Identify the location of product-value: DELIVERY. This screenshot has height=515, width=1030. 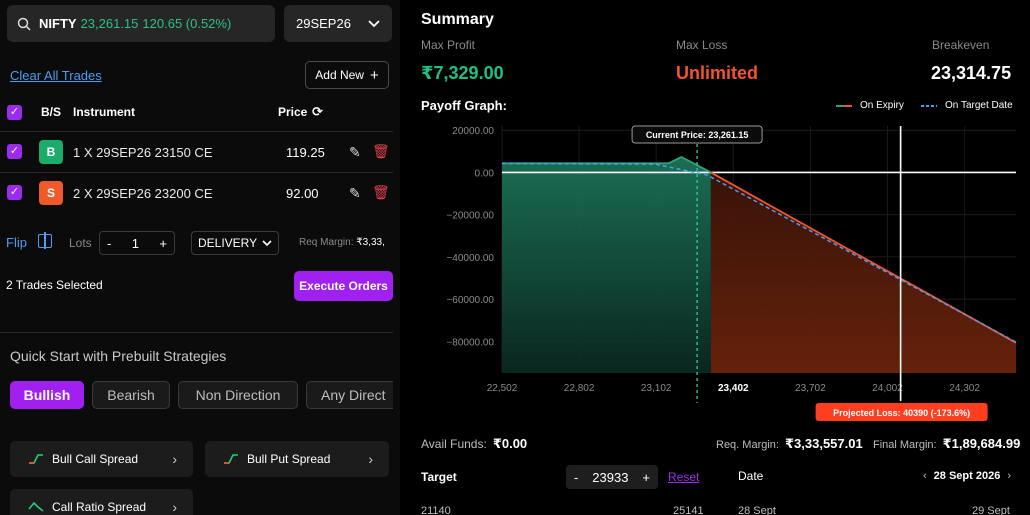
(228, 243).